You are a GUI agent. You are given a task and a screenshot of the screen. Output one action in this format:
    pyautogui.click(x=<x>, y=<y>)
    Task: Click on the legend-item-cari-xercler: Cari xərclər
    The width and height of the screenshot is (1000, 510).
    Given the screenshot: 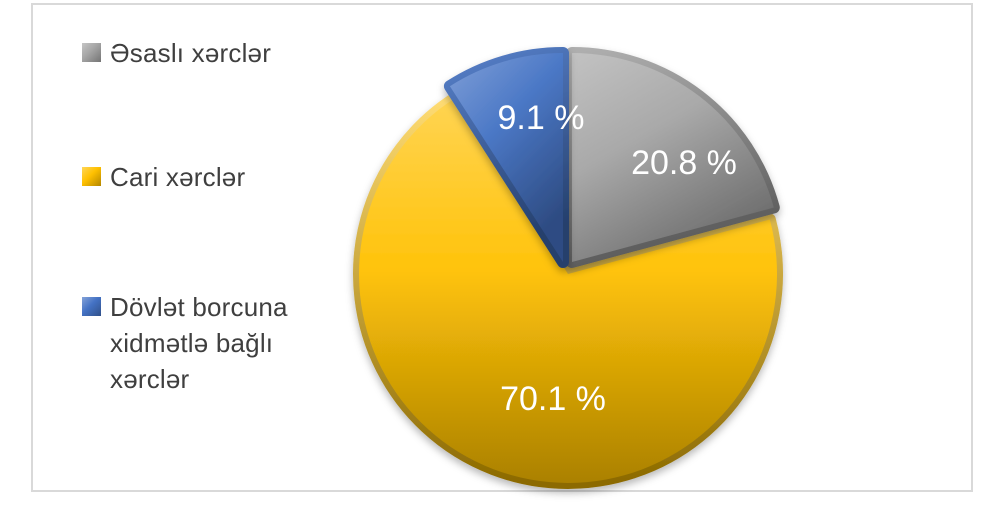 What is the action you would take?
    pyautogui.click(x=163, y=177)
    